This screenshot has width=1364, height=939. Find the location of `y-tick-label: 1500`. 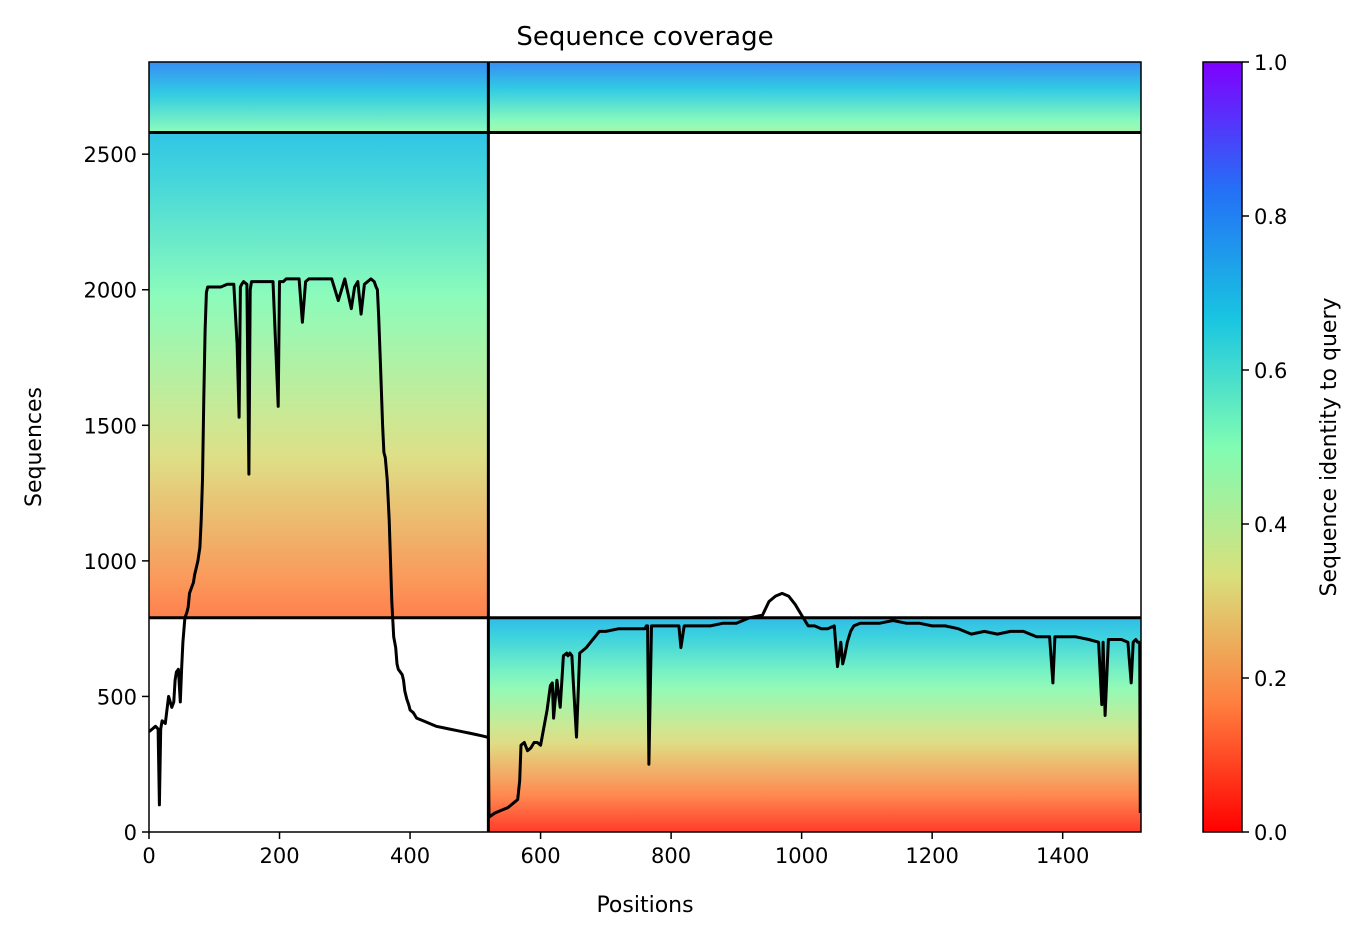

y-tick-label: 1500 is located at coordinates (110, 426).